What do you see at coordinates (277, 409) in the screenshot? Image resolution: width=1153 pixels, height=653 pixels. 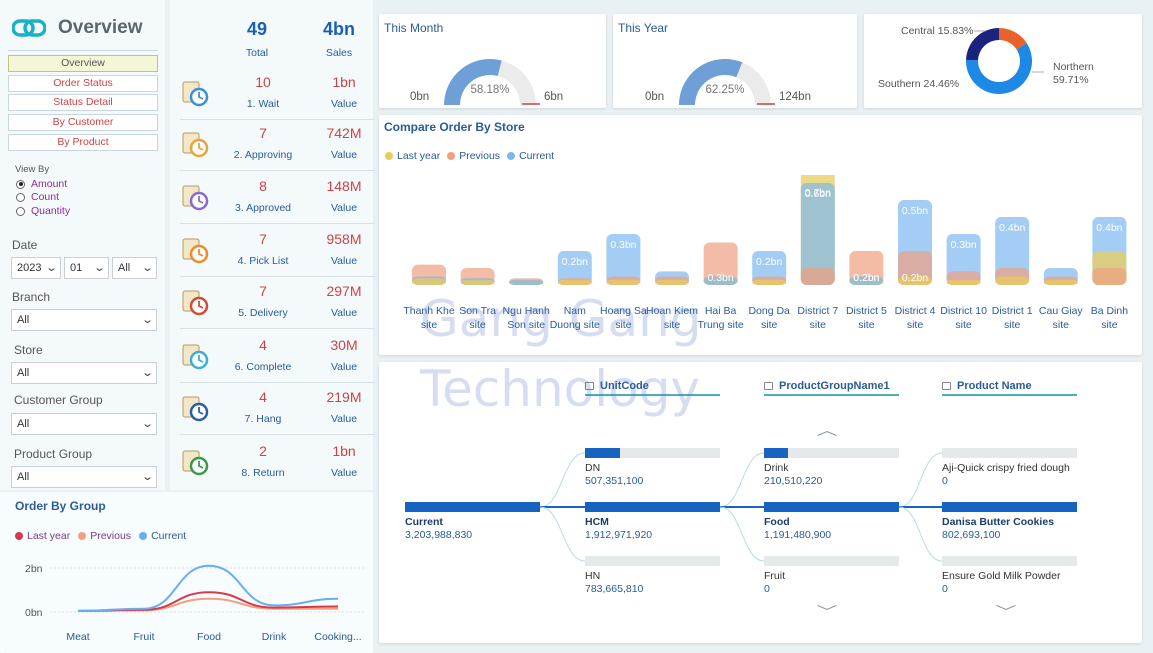 I see `status-row: 4 7. Hang 219M Value` at bounding box center [277, 409].